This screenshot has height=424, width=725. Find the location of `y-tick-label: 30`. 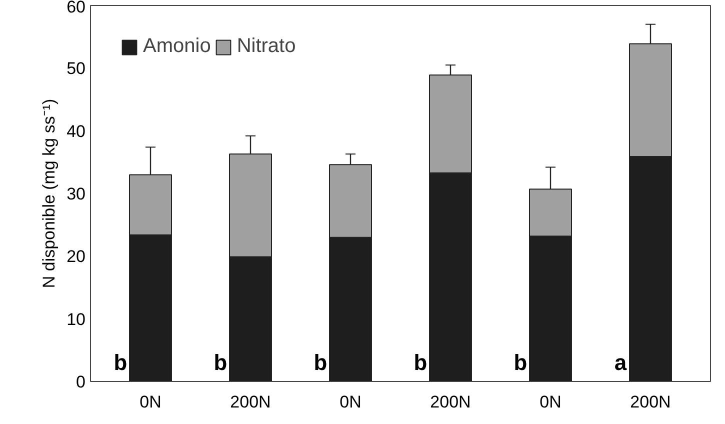

y-tick-label: 30 is located at coordinates (76, 194).